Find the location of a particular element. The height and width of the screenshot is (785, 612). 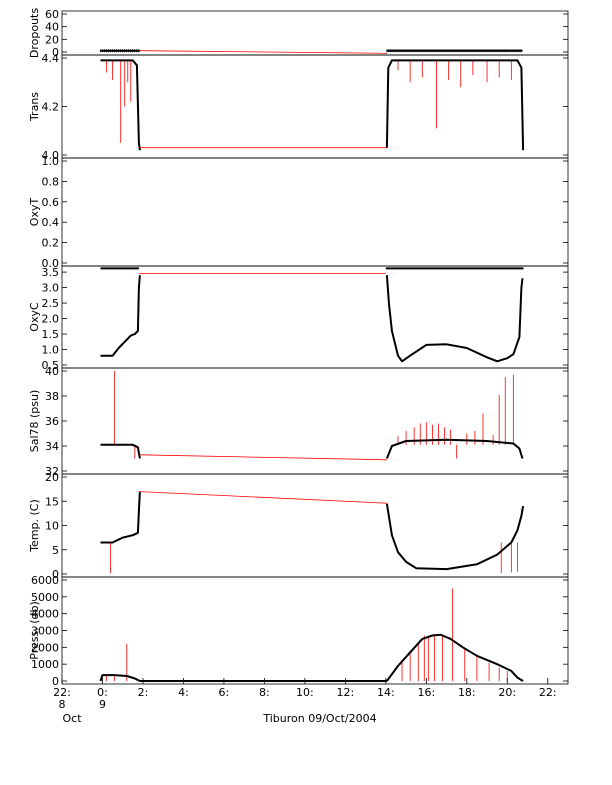

panel-3: 0.0 0.2 0.4 0.6 0.8 1.0 OxyT is located at coordinates (298, 212).